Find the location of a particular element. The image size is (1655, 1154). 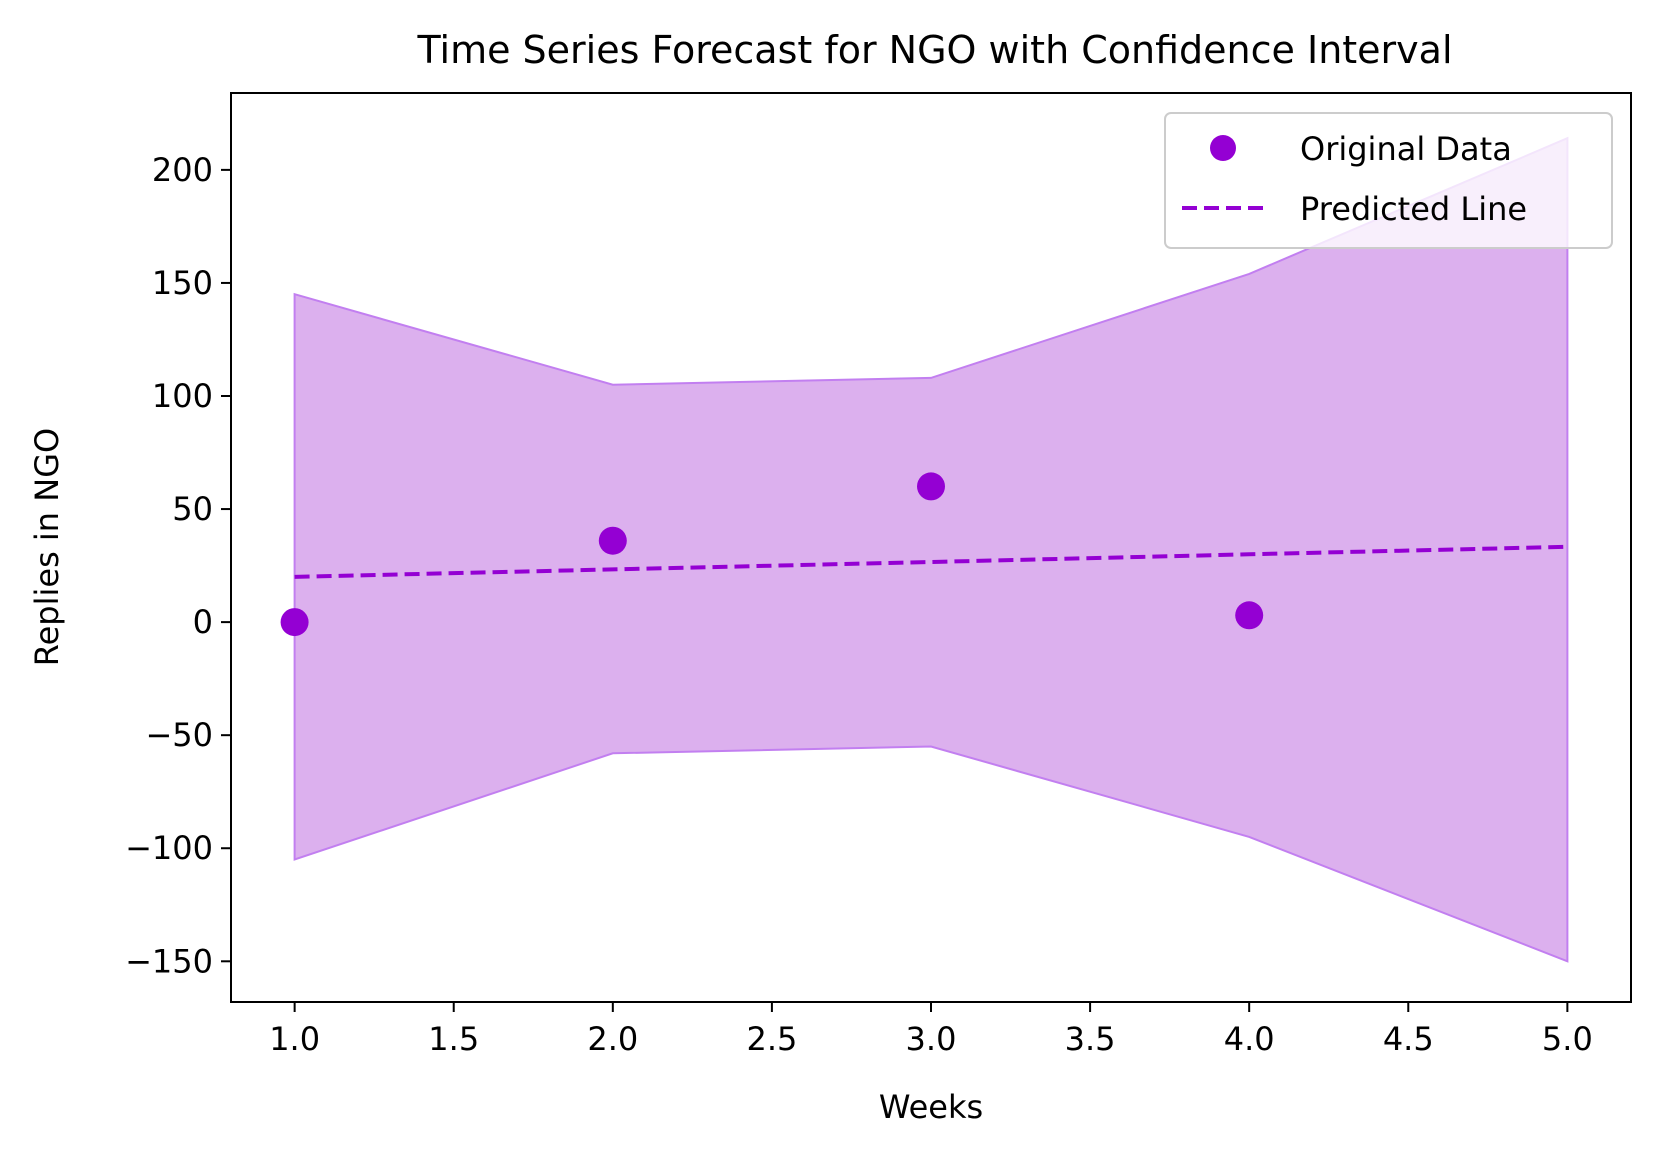

predicted-line is located at coordinates (931, 561).